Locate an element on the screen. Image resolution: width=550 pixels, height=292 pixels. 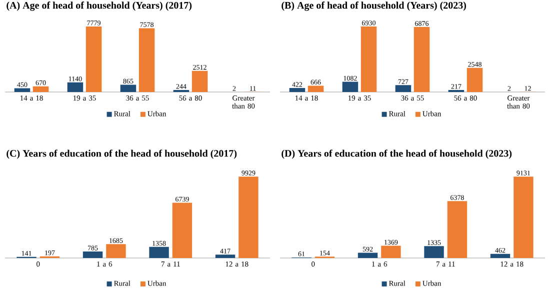
chart-title: (B) Age of head of household (Years) (2023) is located at coordinates (374, 6).